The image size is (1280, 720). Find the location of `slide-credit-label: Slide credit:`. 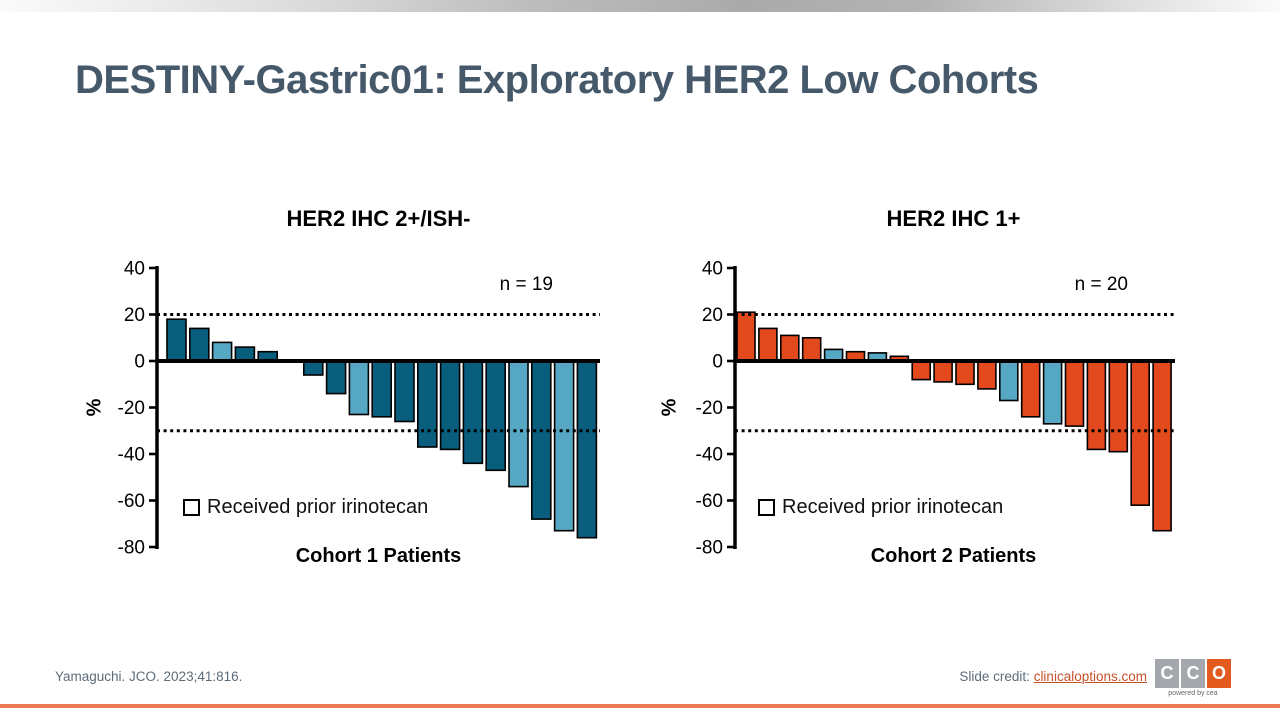

slide-credit-label: Slide credit: is located at coordinates (996, 676).